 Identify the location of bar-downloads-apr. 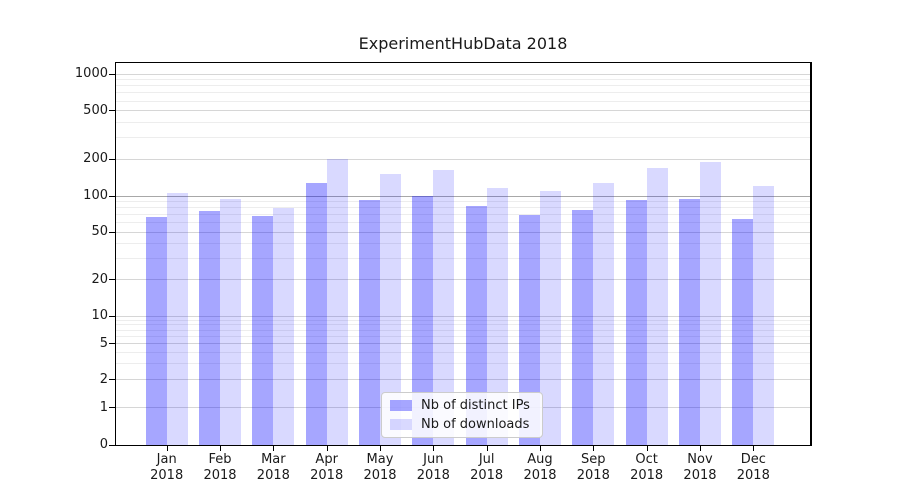
(337, 302).